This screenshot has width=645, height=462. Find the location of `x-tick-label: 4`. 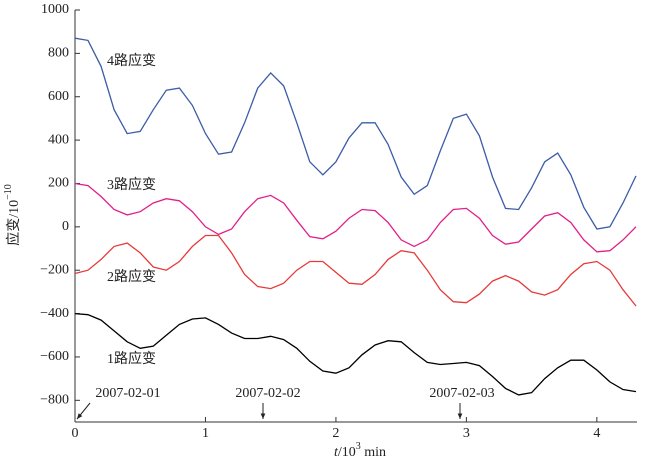

x-tick-label: 4 is located at coordinates (596, 433).